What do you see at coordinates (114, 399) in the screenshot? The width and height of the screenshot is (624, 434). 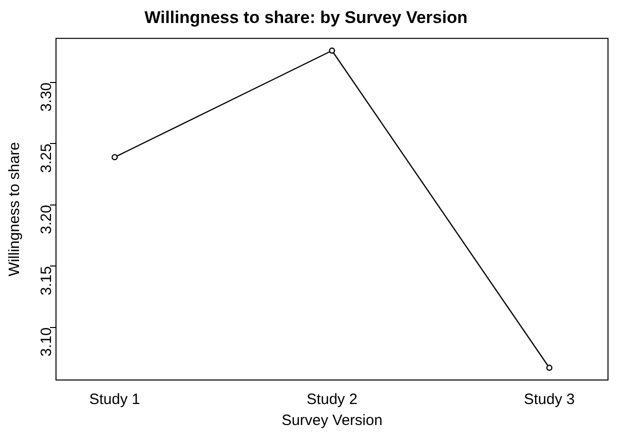 I see `x-tick-label: Study 1` at bounding box center [114, 399].